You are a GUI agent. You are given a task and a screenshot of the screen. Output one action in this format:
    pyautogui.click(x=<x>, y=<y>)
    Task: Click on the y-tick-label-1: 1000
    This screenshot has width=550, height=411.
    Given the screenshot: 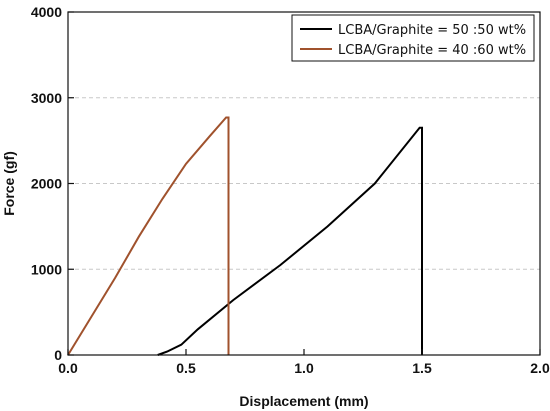 What is the action you would take?
    pyautogui.click(x=46, y=269)
    